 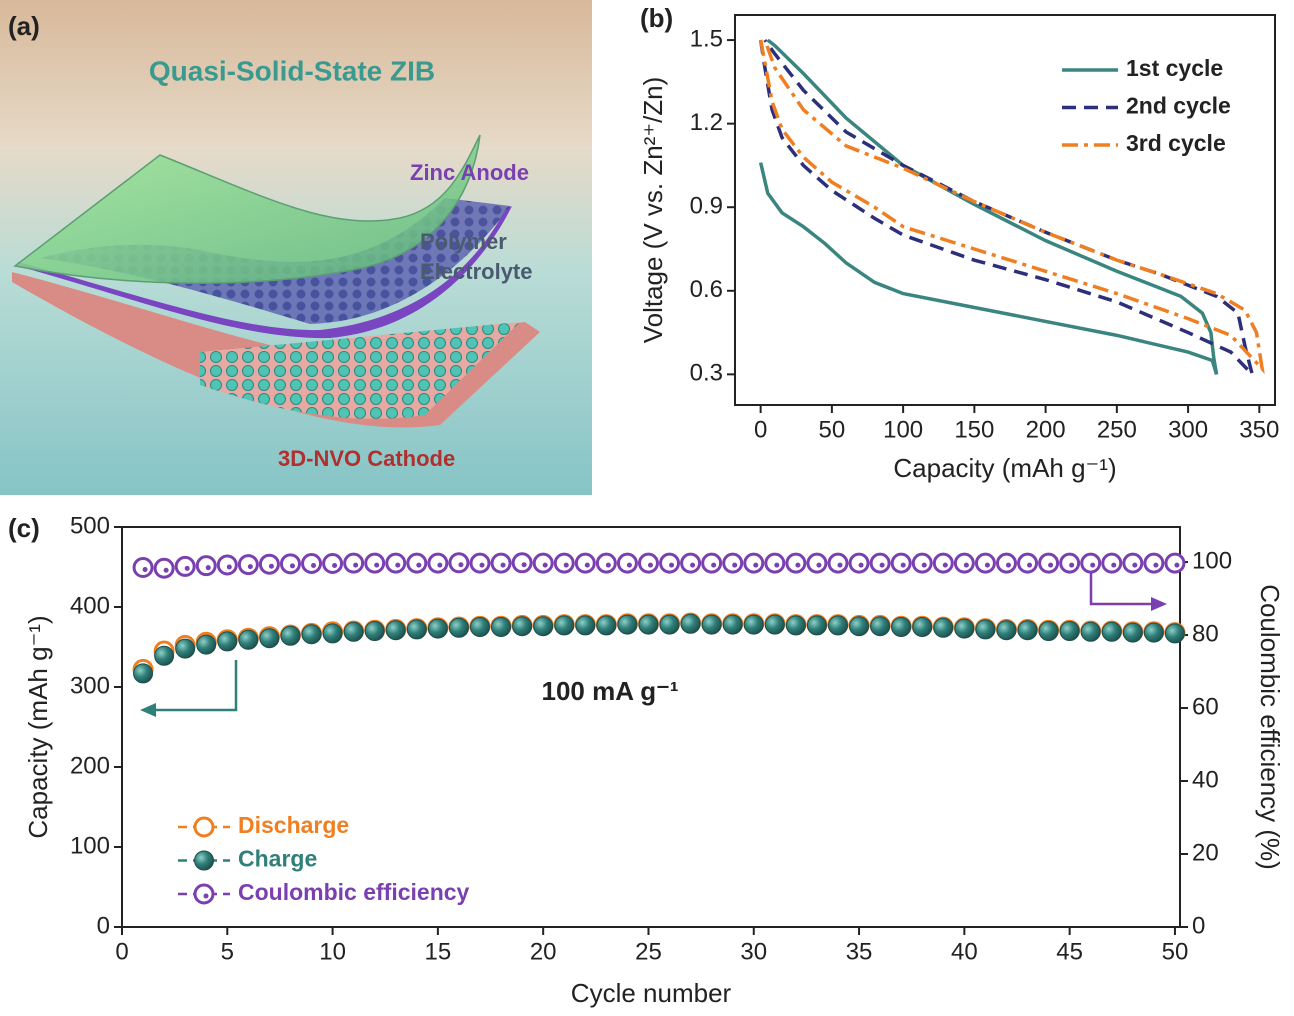 What do you see at coordinates (277, 859) in the screenshot?
I see `legend-label: Charge` at bounding box center [277, 859].